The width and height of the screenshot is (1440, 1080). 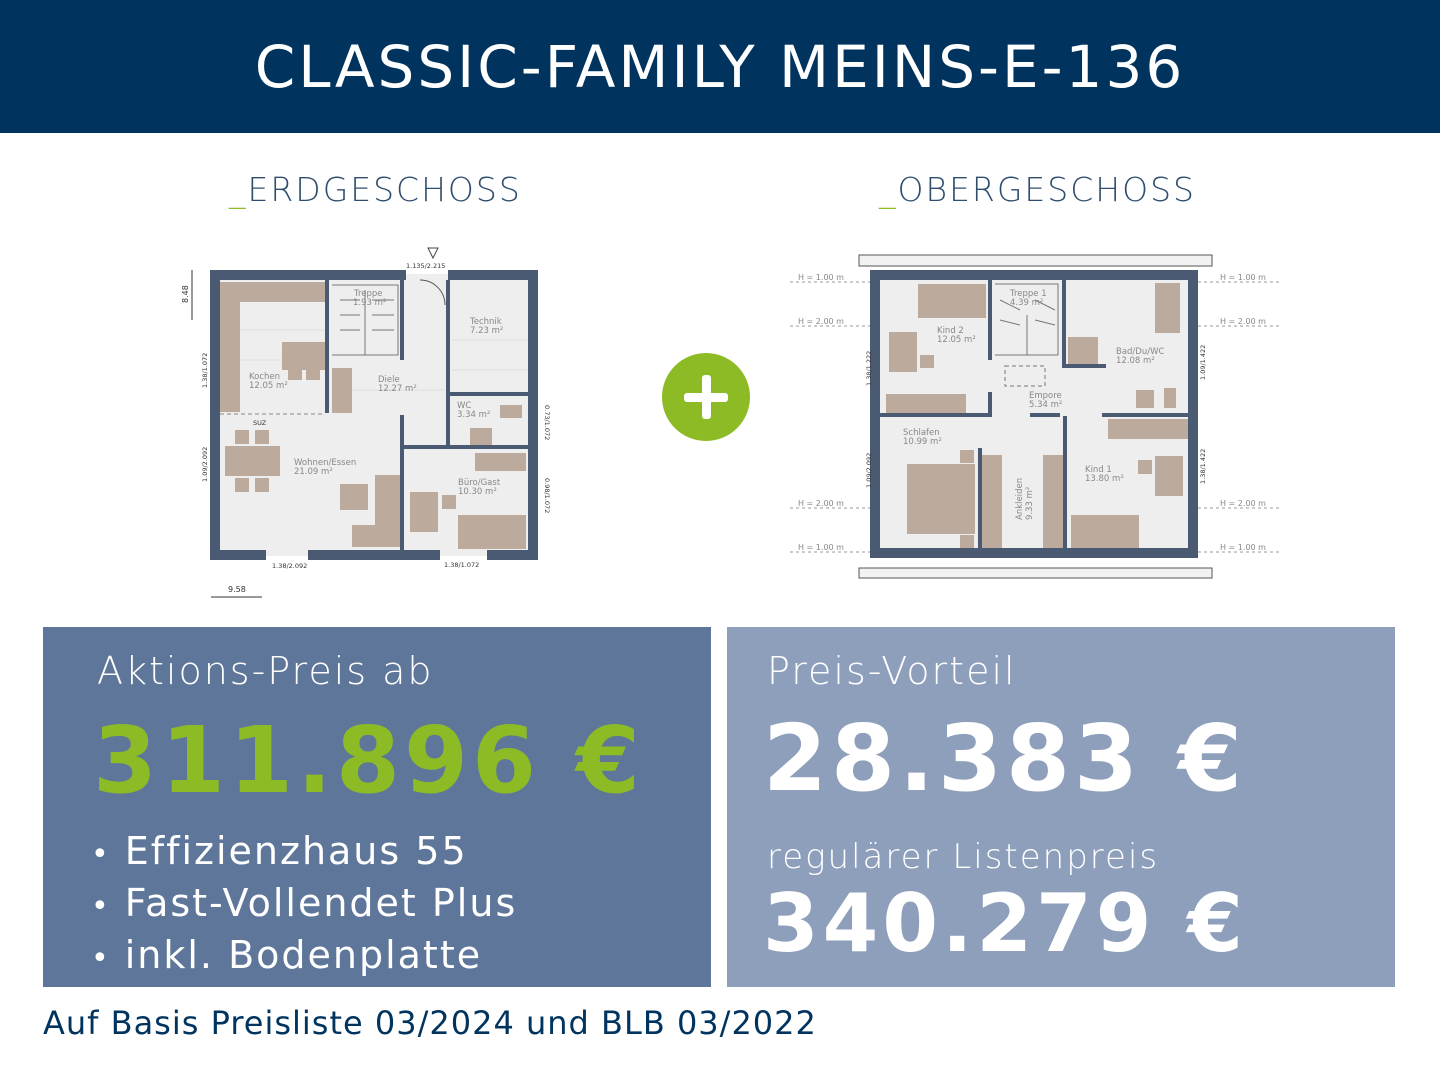 I want to click on floor-area, so click(x=374, y=415).